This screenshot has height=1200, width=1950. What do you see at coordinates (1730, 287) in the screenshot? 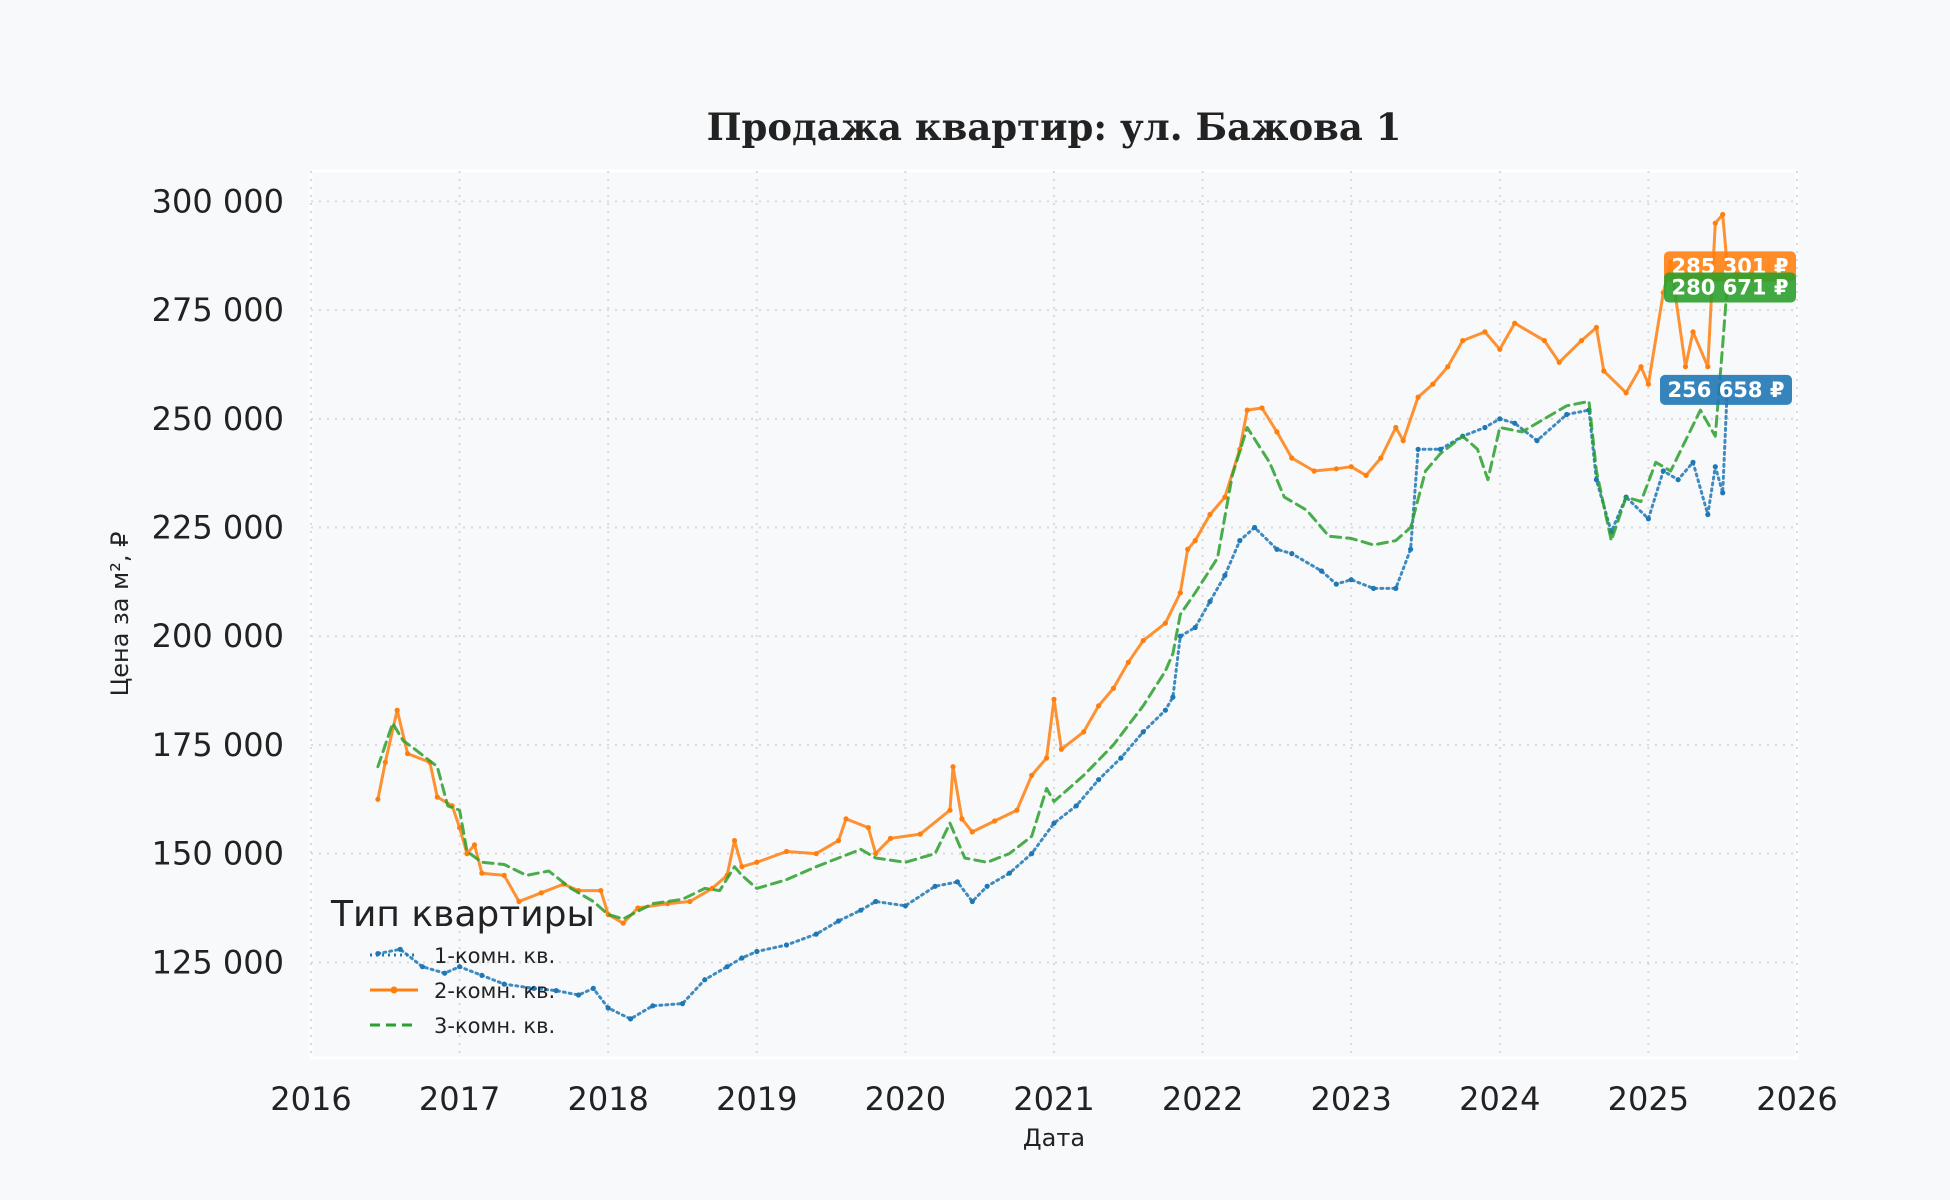
I see `end-label-3: 280 671 ₽` at bounding box center [1730, 287].